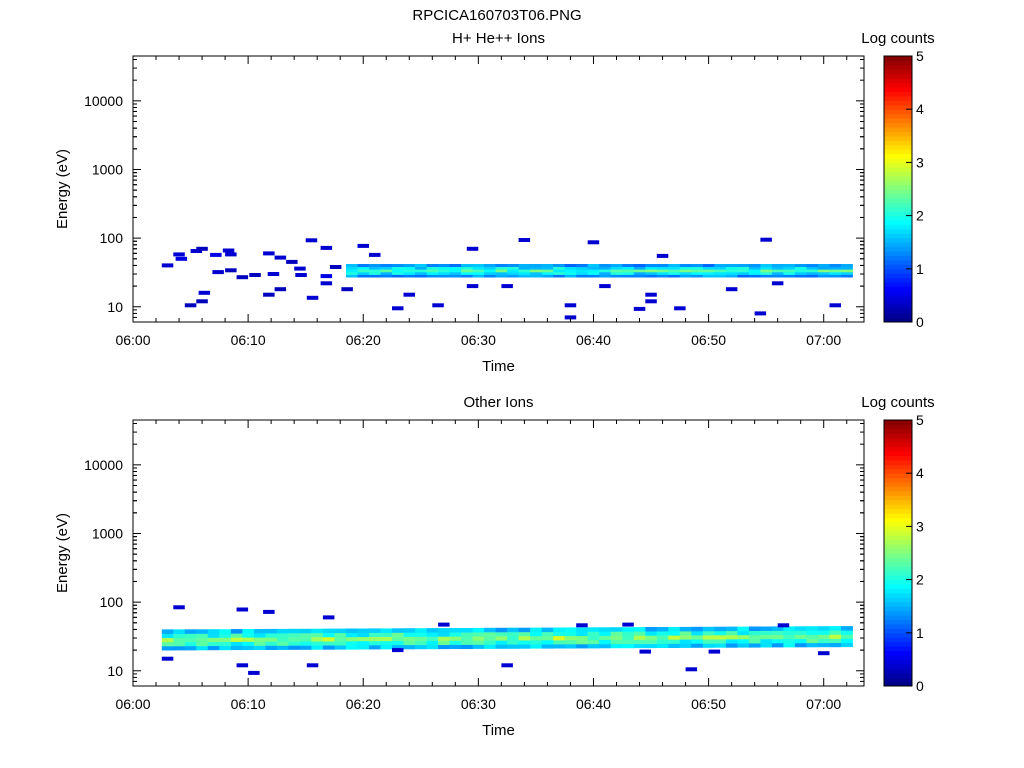 This screenshot has width=1024, height=768. Describe the element at coordinates (363, 340) in the screenshot. I see `x-tick-label: 06:20` at that location.